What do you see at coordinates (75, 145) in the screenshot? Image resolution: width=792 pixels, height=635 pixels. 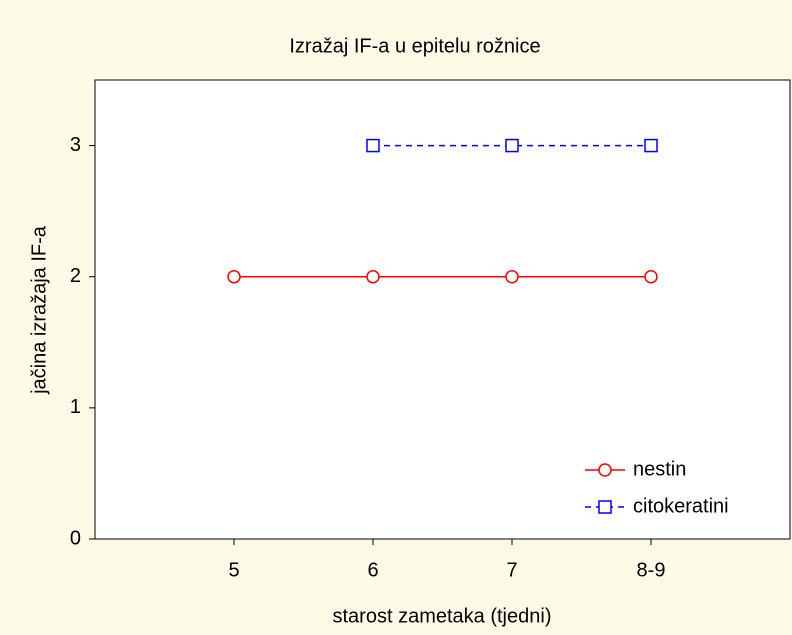 I see `y-tick-label: 3` at bounding box center [75, 145].